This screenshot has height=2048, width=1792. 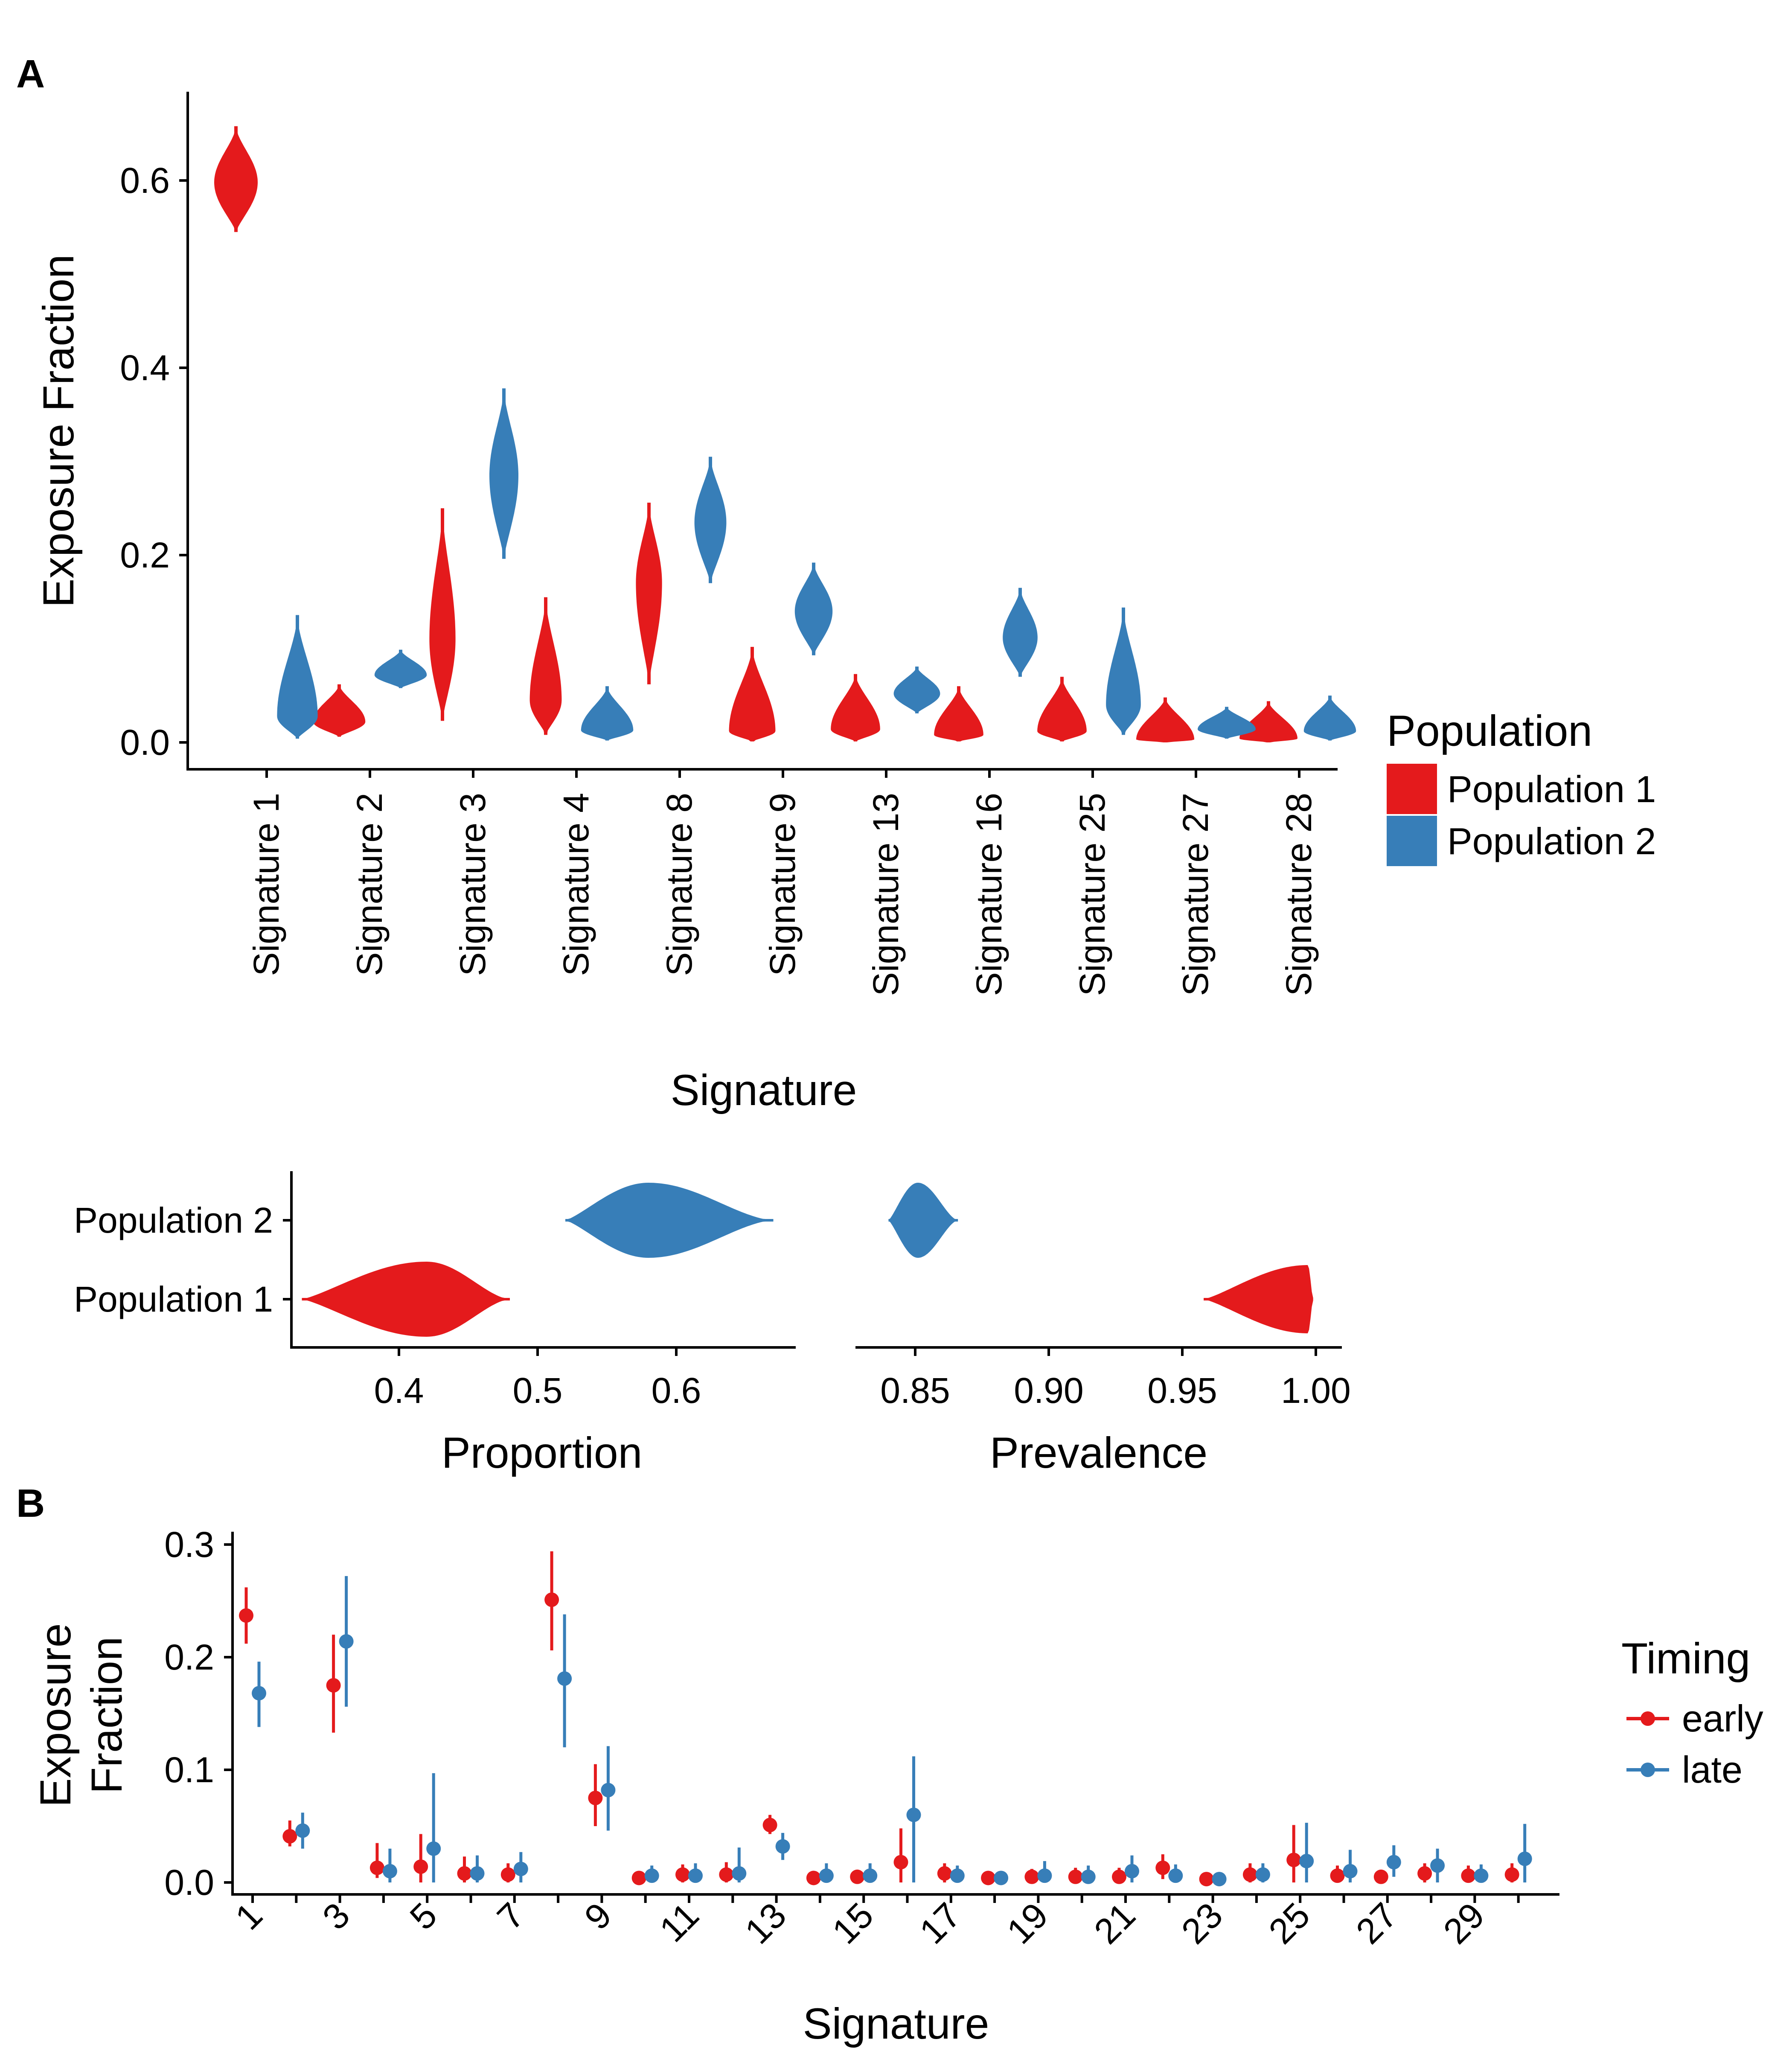 What do you see at coordinates (1551, 789) in the screenshot?
I see `legend-label-population-1: Population 1` at bounding box center [1551, 789].